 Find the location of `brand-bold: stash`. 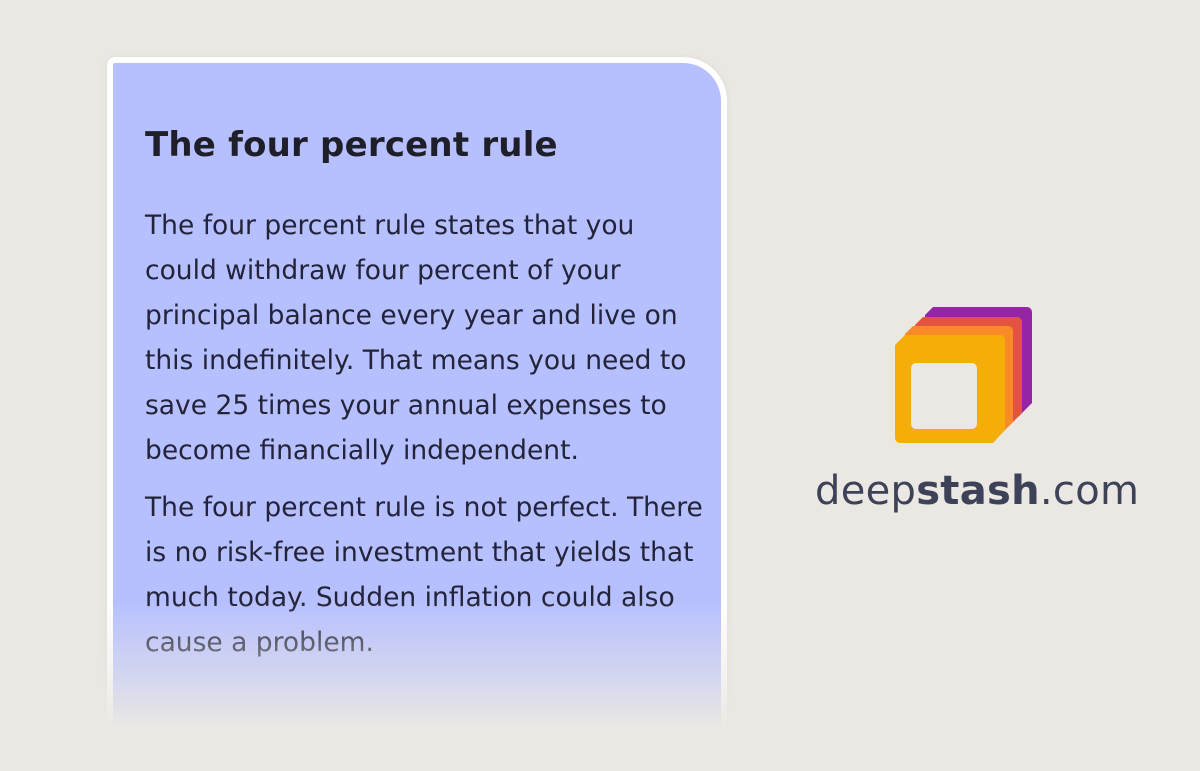

brand-bold: stash is located at coordinates (978, 491).